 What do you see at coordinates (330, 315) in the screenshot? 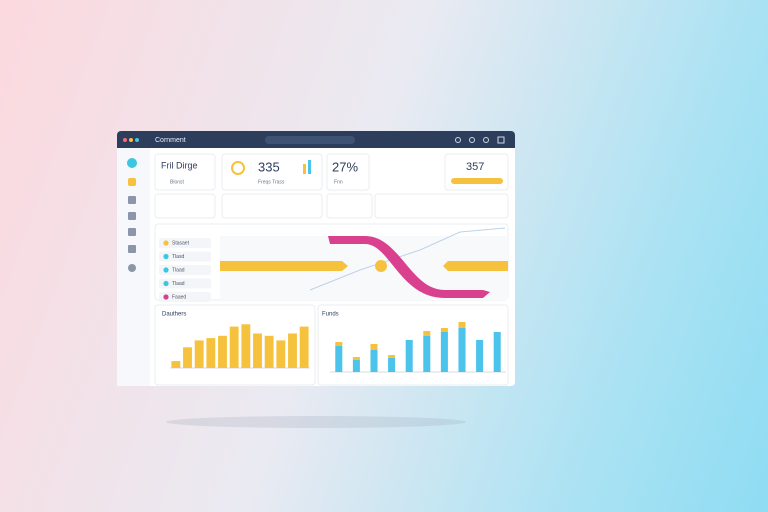
I see `chart-title: Funds` at bounding box center [330, 315].